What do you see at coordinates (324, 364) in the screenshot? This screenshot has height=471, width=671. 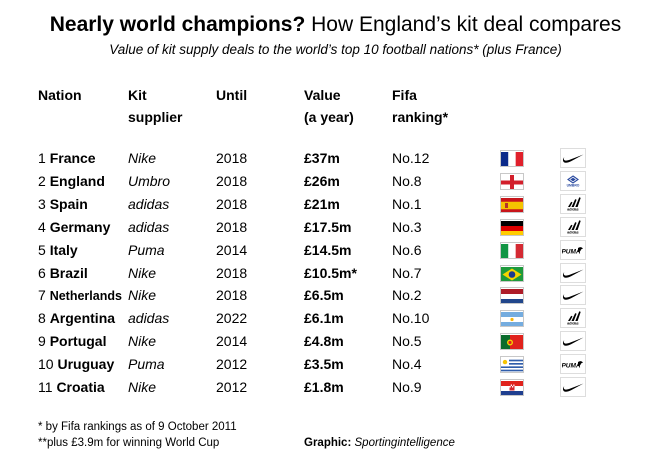 I see `deal-value: £3.5m` at bounding box center [324, 364].